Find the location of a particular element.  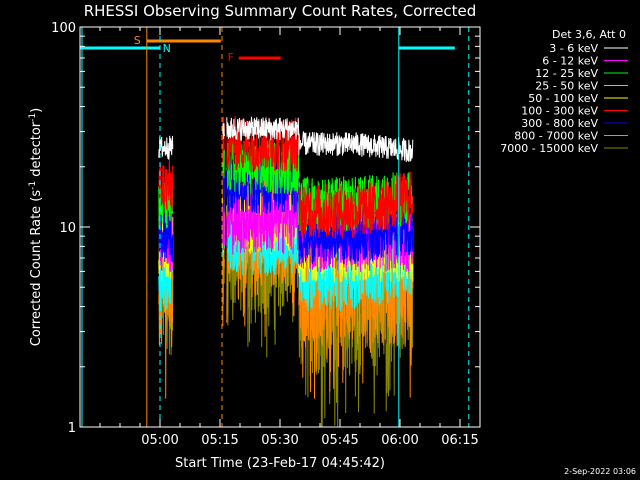

legend-label: 7000 - 15000 keV is located at coordinates (549, 148).